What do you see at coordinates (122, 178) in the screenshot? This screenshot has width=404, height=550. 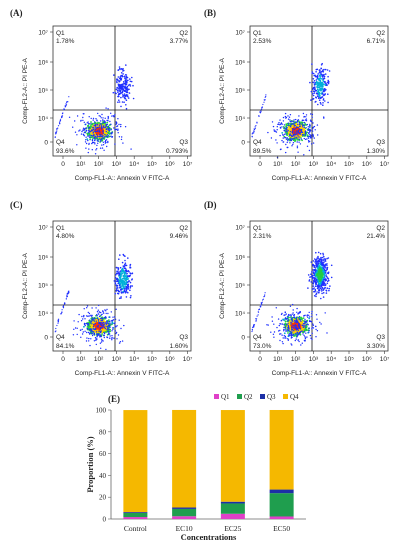 I see `x-axis-label: Comp-FL1-A:: Annexin V FITC-A` at bounding box center [122, 178].